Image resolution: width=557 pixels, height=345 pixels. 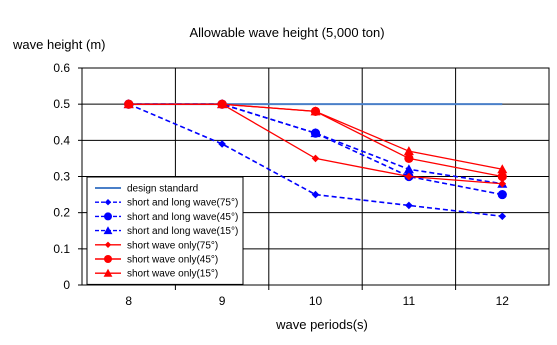 I want to click on chart-title: Allowable wave height (5,000 ton), so click(x=286, y=32).